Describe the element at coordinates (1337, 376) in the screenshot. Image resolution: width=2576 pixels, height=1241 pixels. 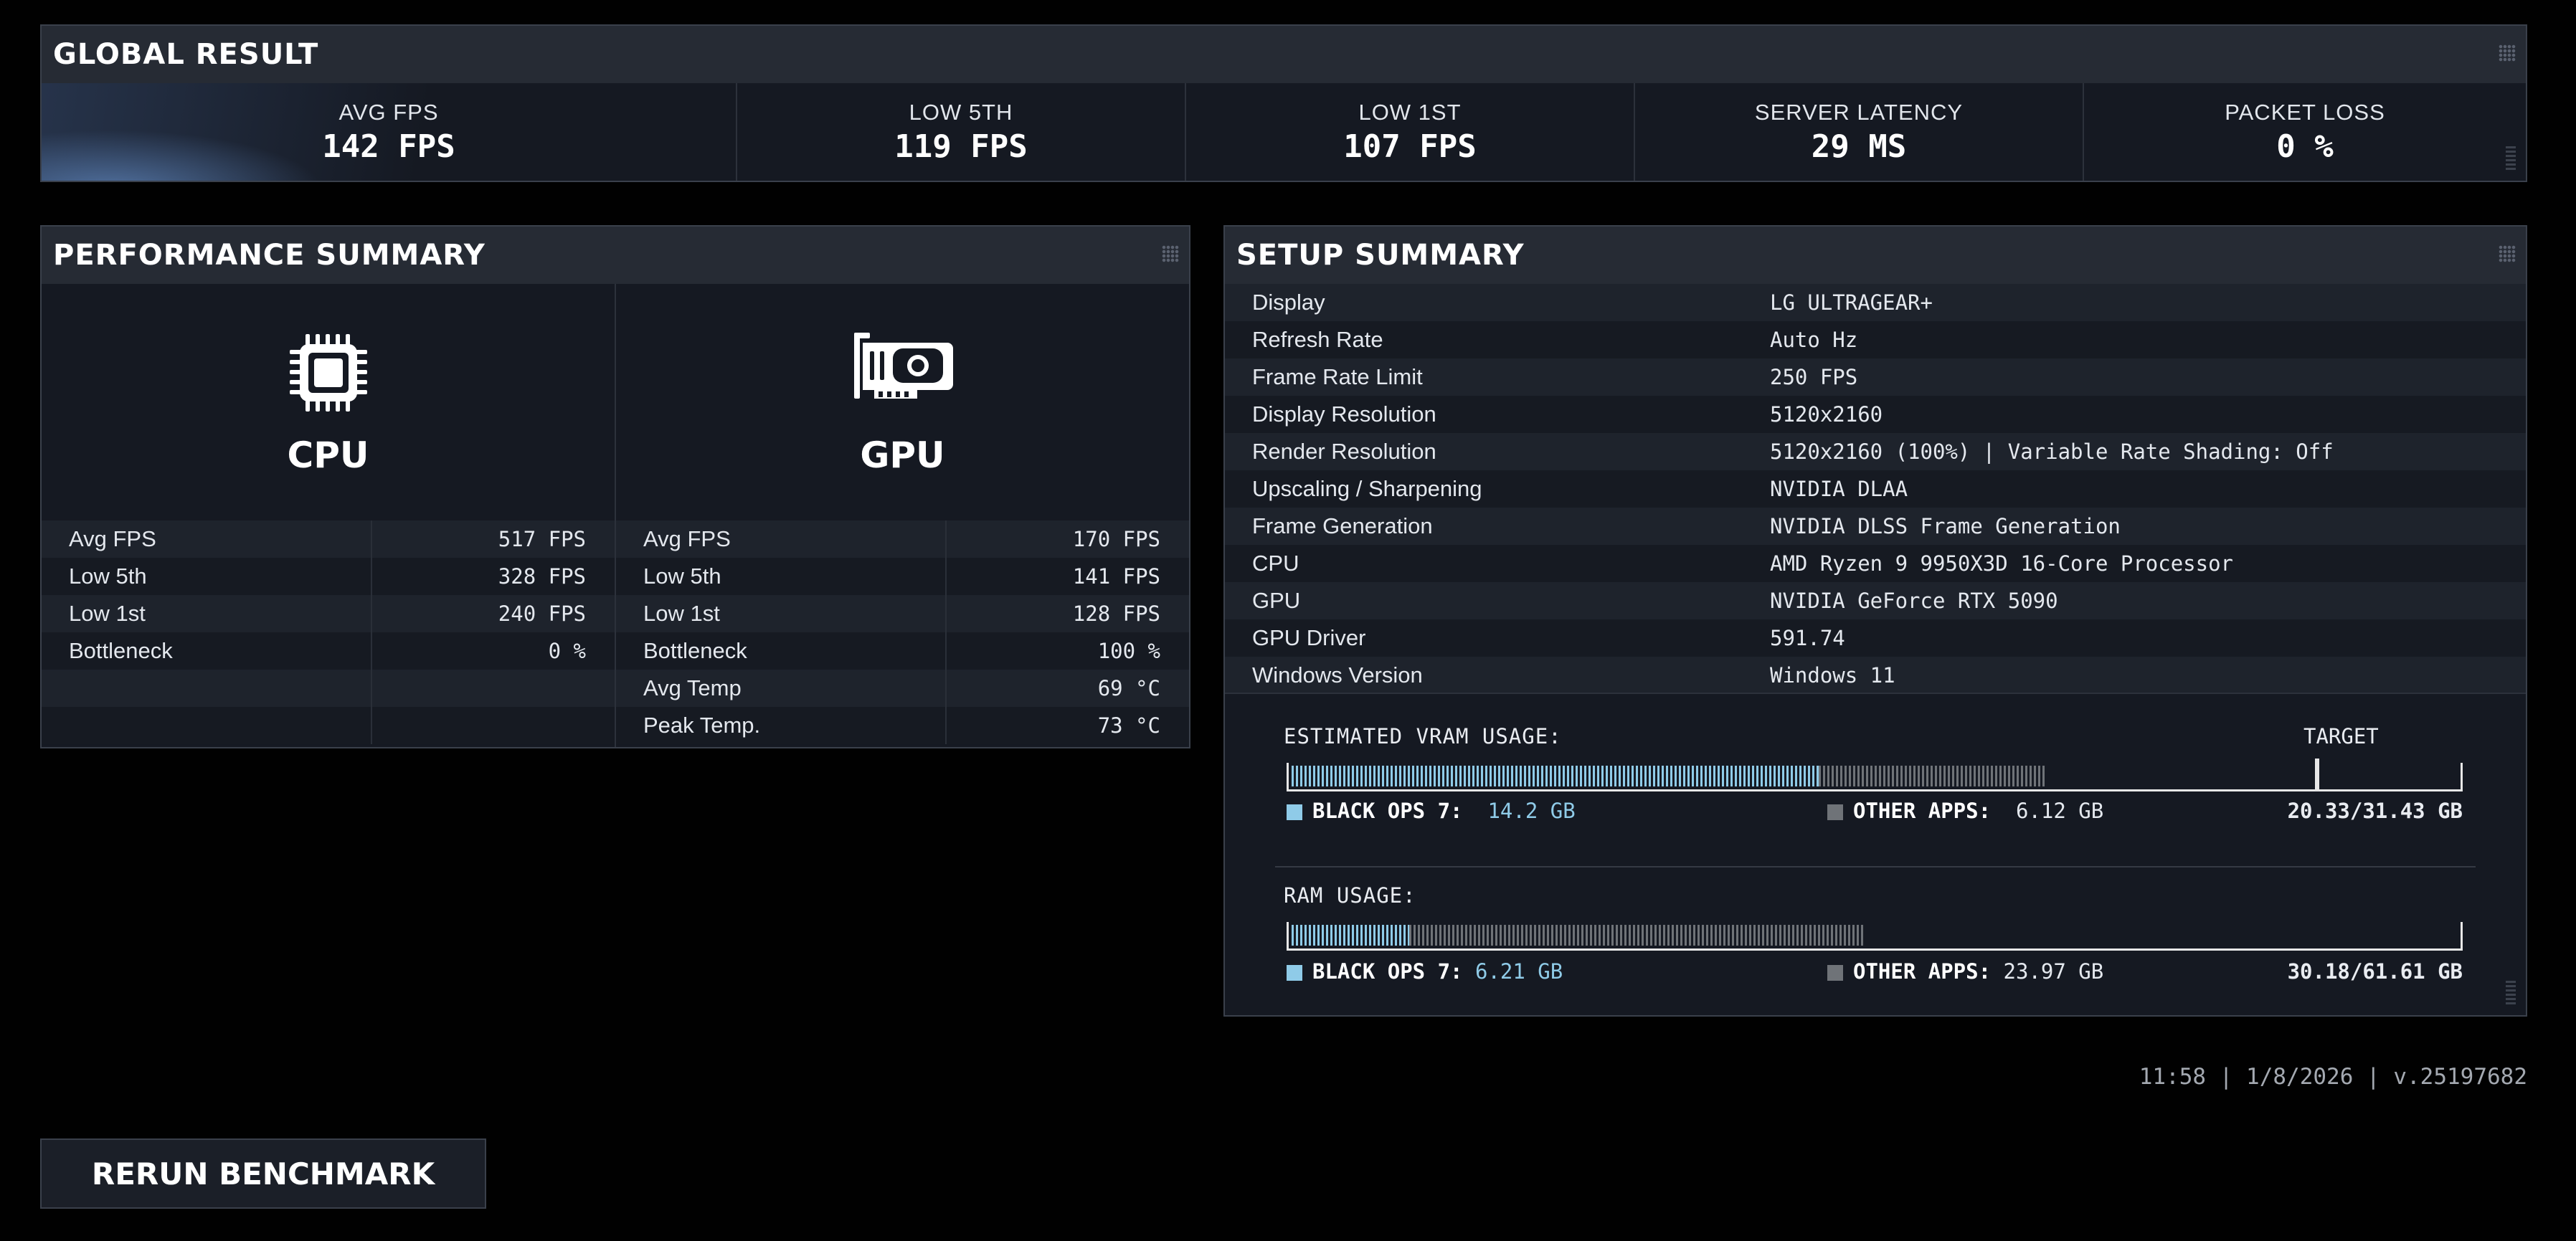
I see `setup-key: Frame Rate Limit` at that location.